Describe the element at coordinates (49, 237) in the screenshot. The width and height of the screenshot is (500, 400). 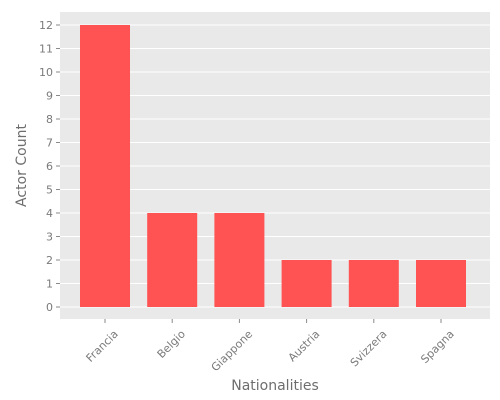
I see `y-tick-label: 3` at that location.